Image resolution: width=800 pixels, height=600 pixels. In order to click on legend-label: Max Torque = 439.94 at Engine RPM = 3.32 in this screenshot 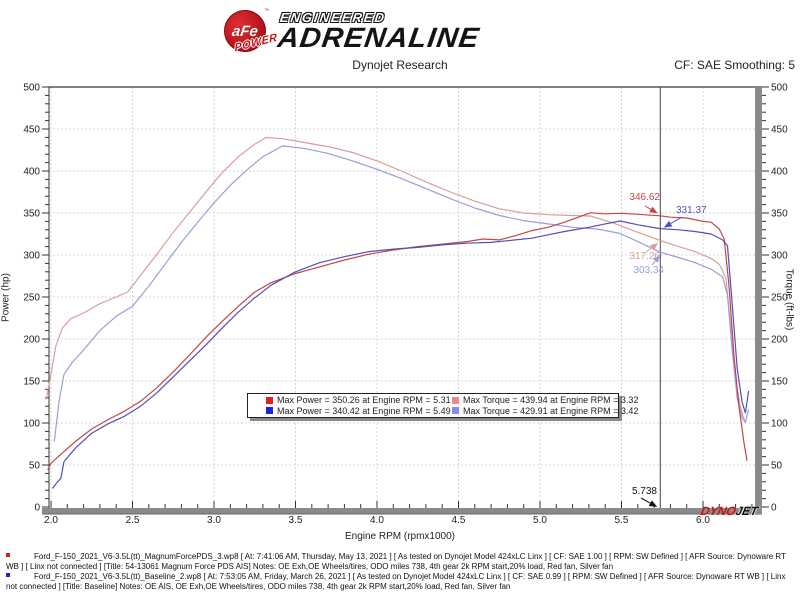, I will do `click(551, 400)`.